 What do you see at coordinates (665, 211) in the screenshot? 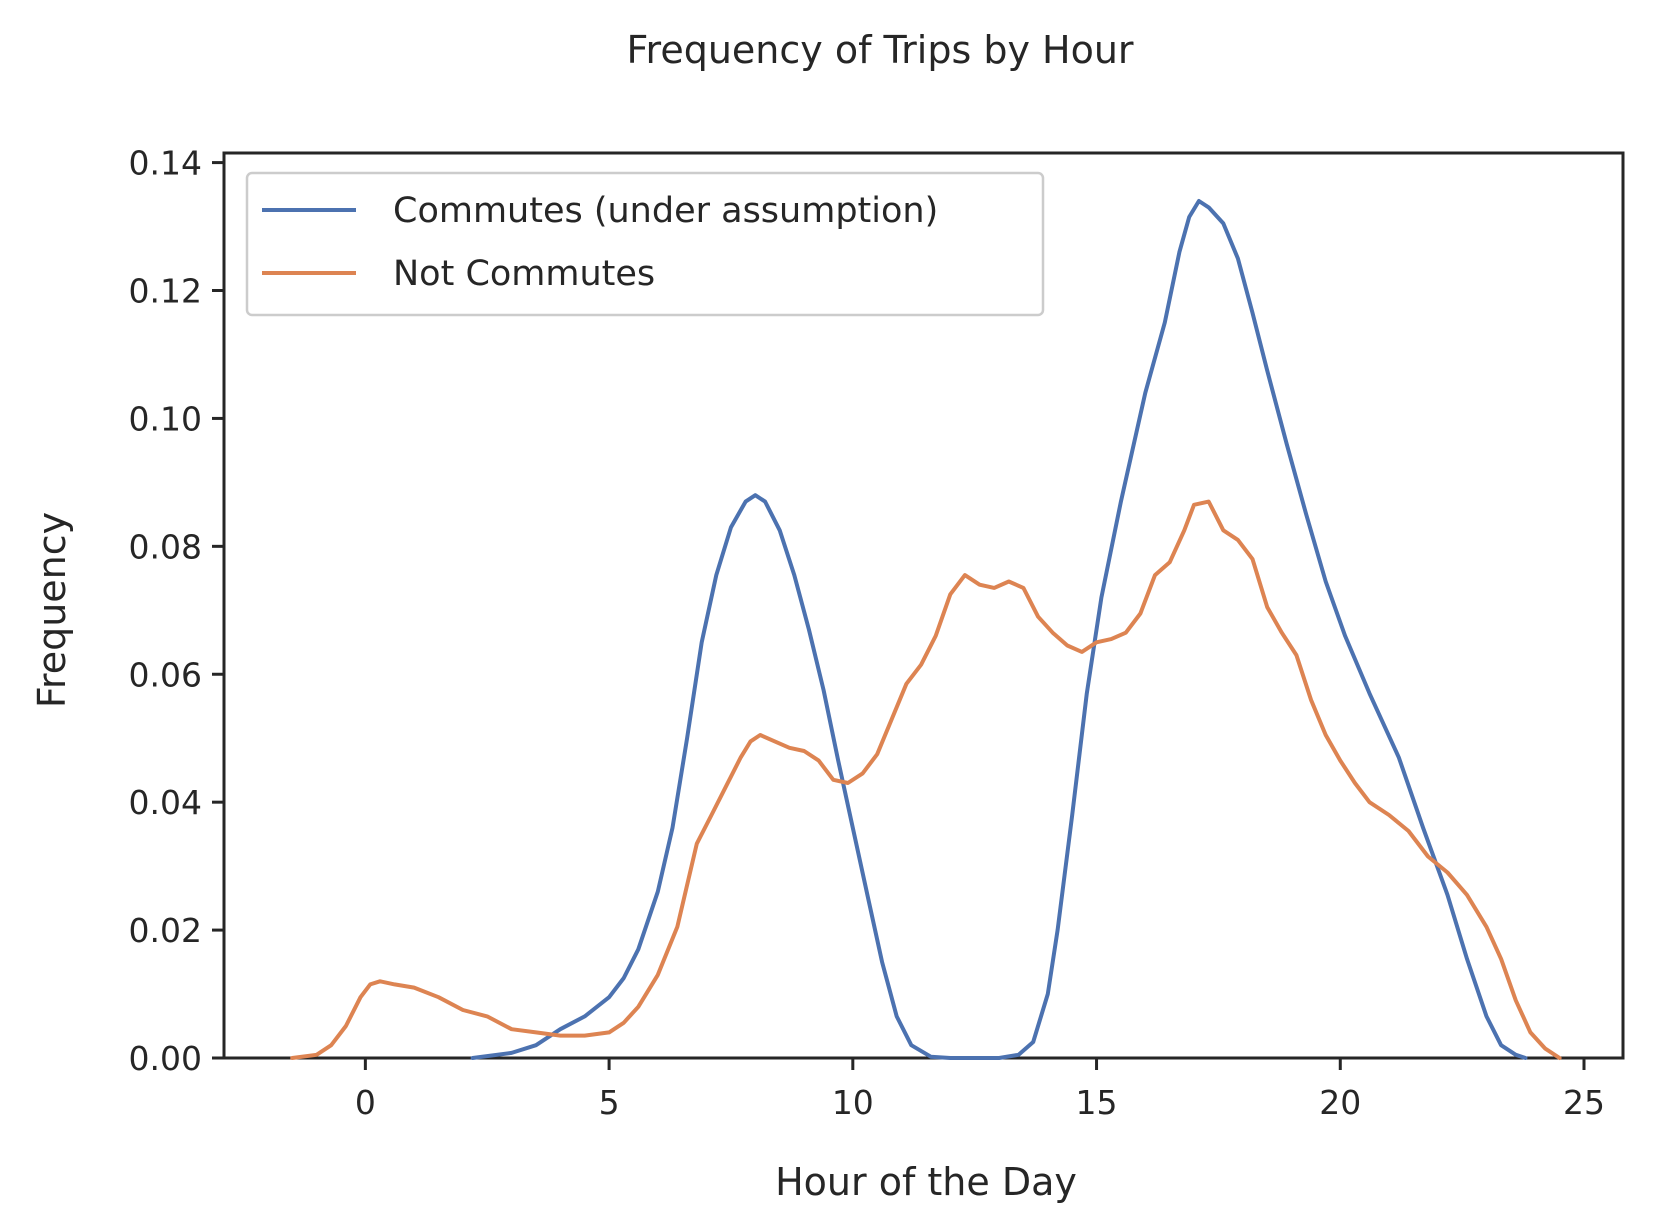
I see `legend-label-commutes: Commutes (under assumption)` at bounding box center [665, 211].